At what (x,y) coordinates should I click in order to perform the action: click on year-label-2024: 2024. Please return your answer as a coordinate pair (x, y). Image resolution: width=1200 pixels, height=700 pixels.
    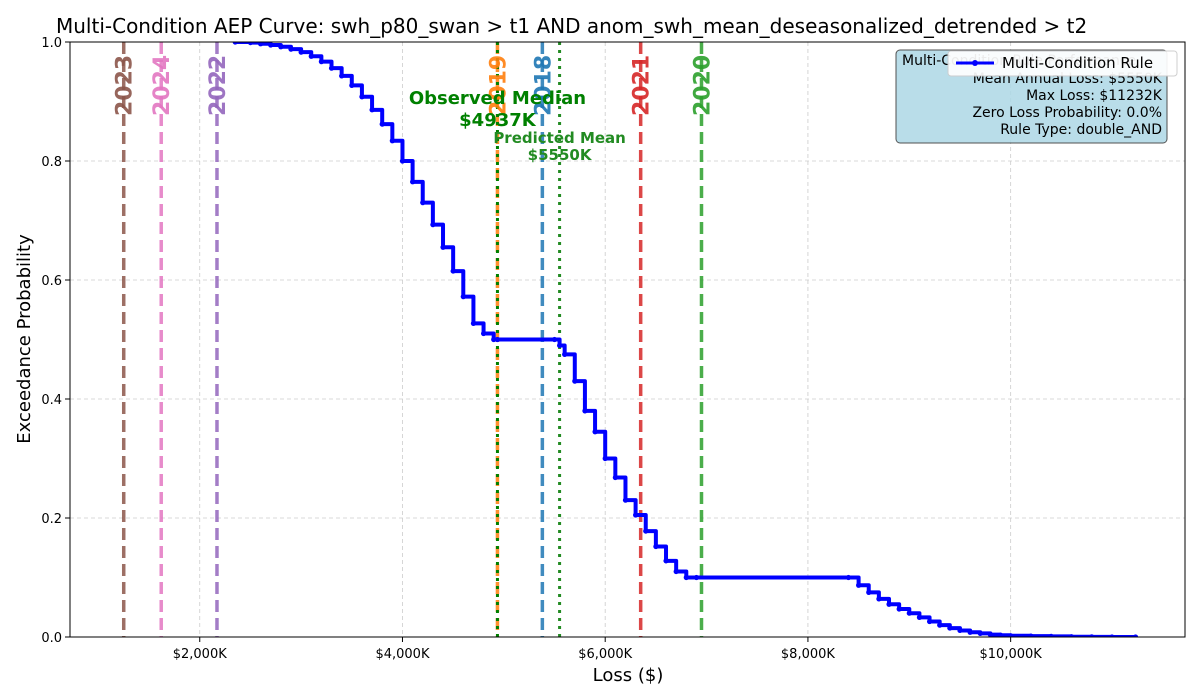
    Looking at the image, I should click on (162, 85).